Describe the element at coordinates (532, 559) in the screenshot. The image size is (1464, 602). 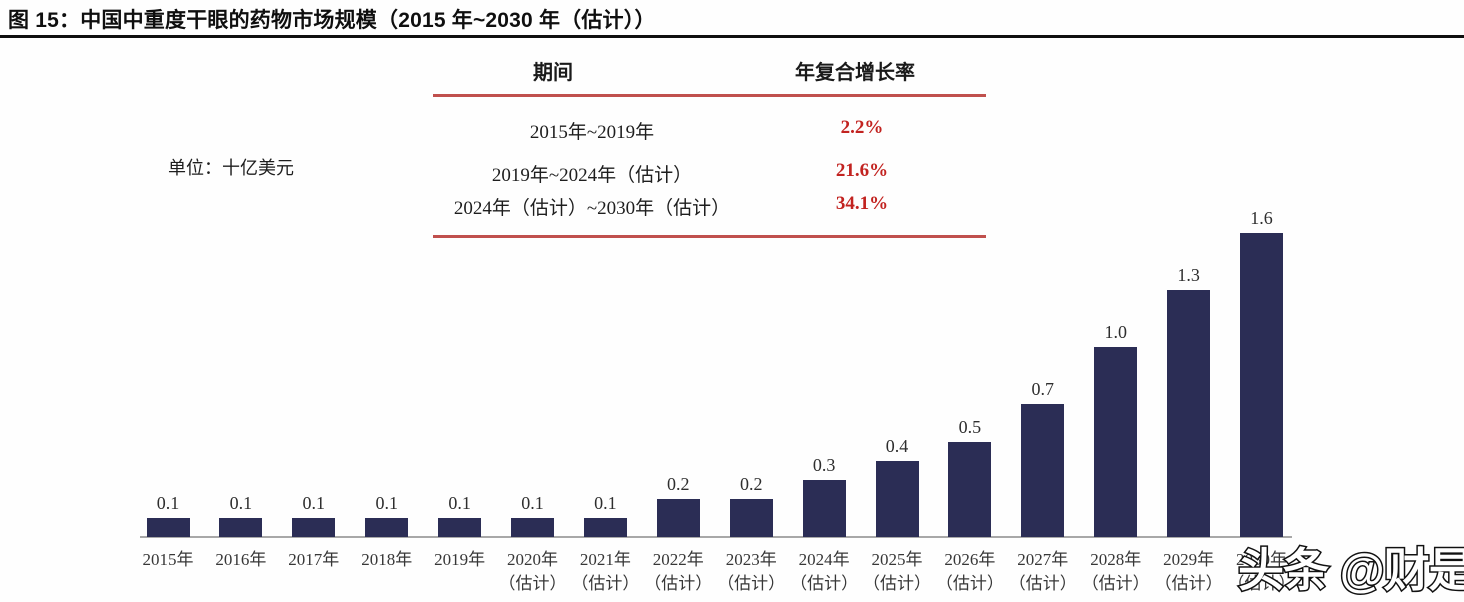
I see `x-tick-label: 2020年` at that location.